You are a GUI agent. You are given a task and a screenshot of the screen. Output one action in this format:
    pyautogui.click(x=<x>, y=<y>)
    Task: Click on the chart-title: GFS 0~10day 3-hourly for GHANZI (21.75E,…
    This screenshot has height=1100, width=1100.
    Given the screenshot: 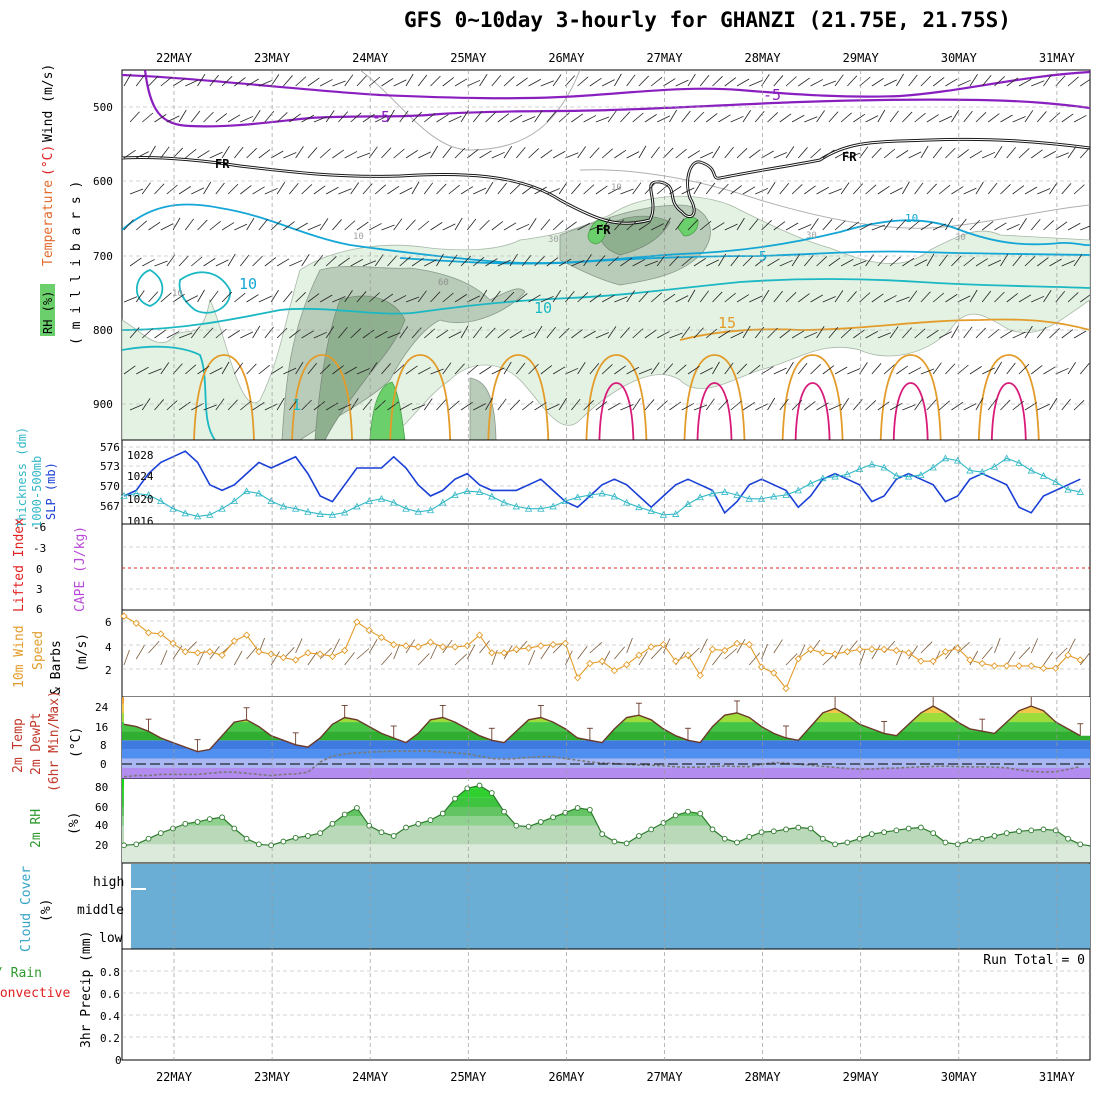 What is the action you would take?
    pyautogui.click(x=707, y=20)
    